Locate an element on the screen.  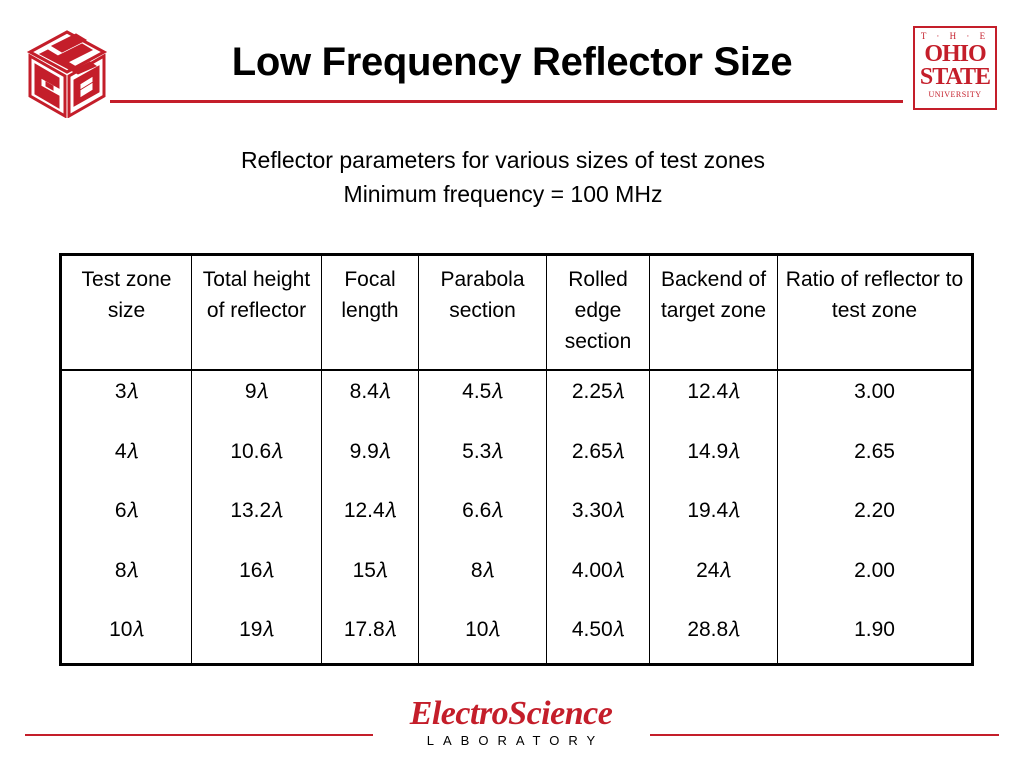
header-backend-target-zone: Backend of target zone is located at coordinates (713, 312).